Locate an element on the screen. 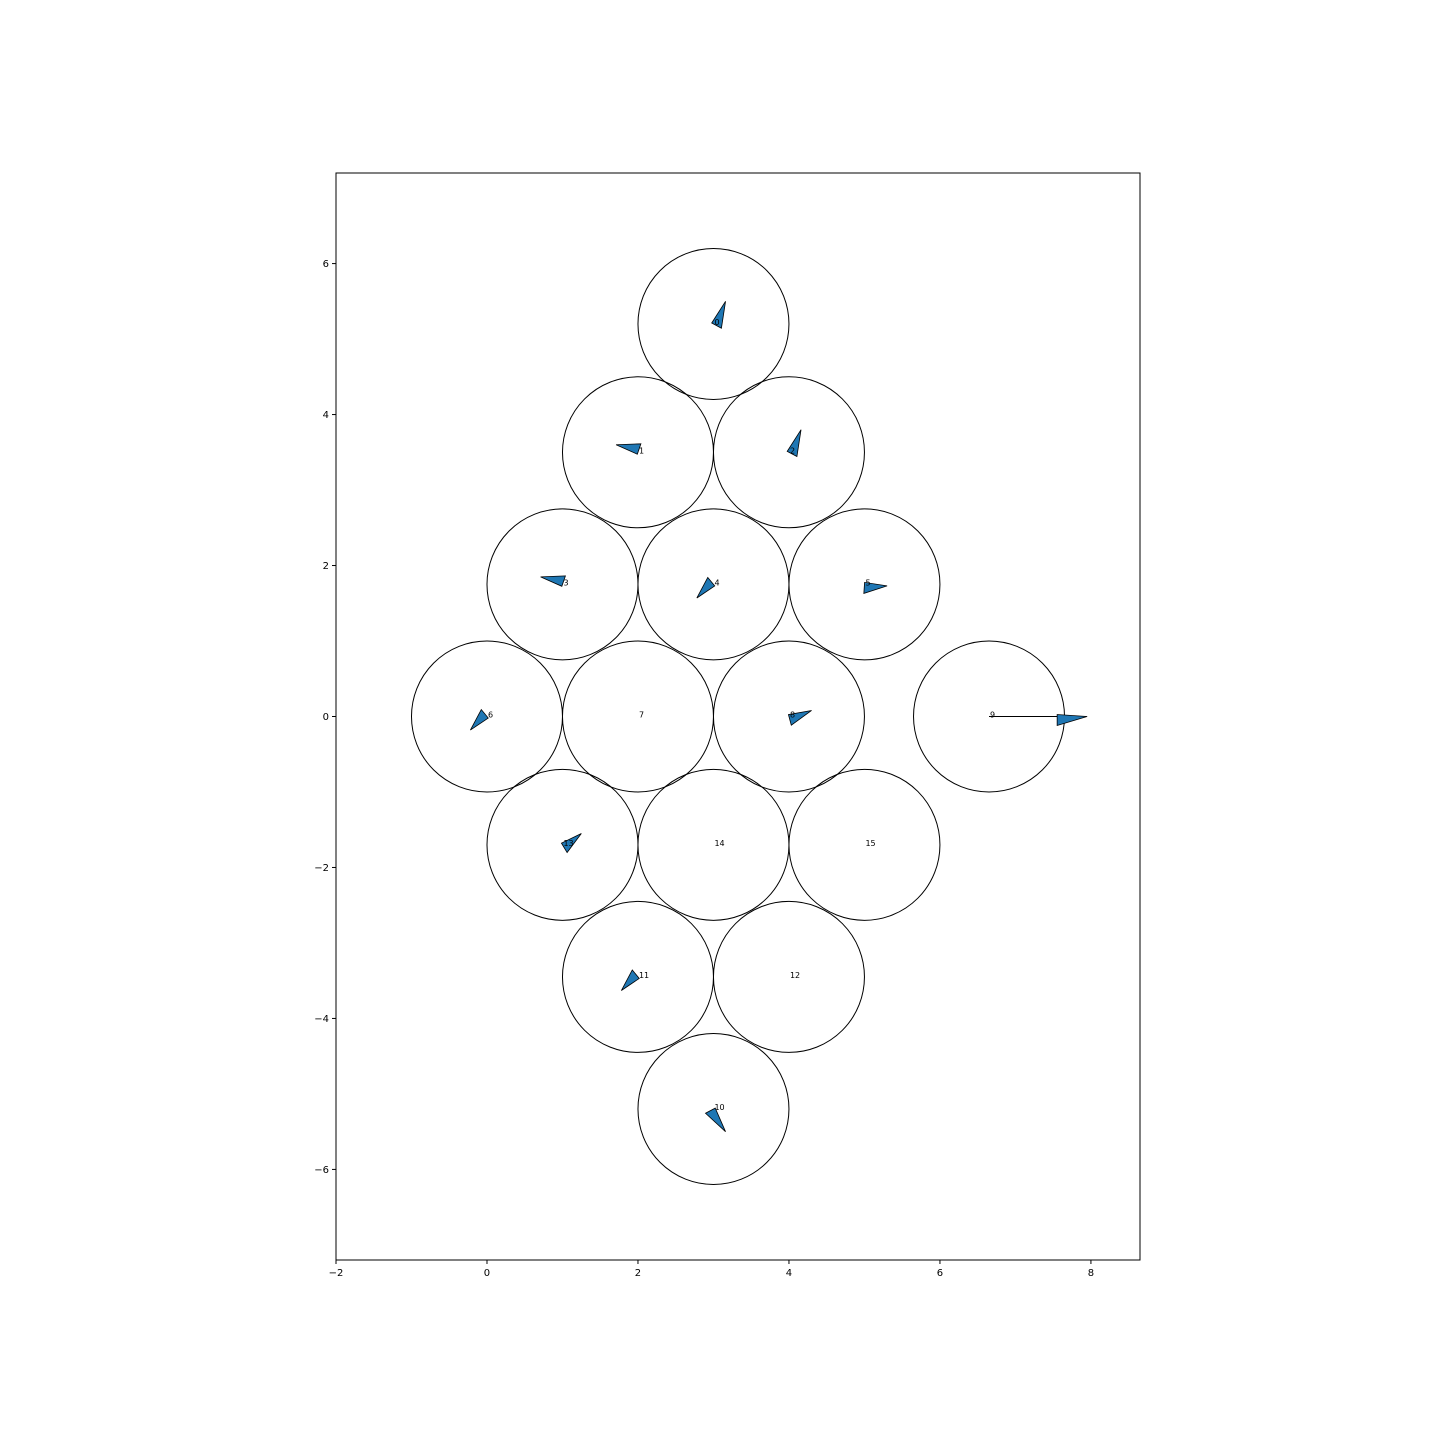 This screenshot has width=1440, height=1440. x-tick-label: −2 is located at coordinates (336, 1273).